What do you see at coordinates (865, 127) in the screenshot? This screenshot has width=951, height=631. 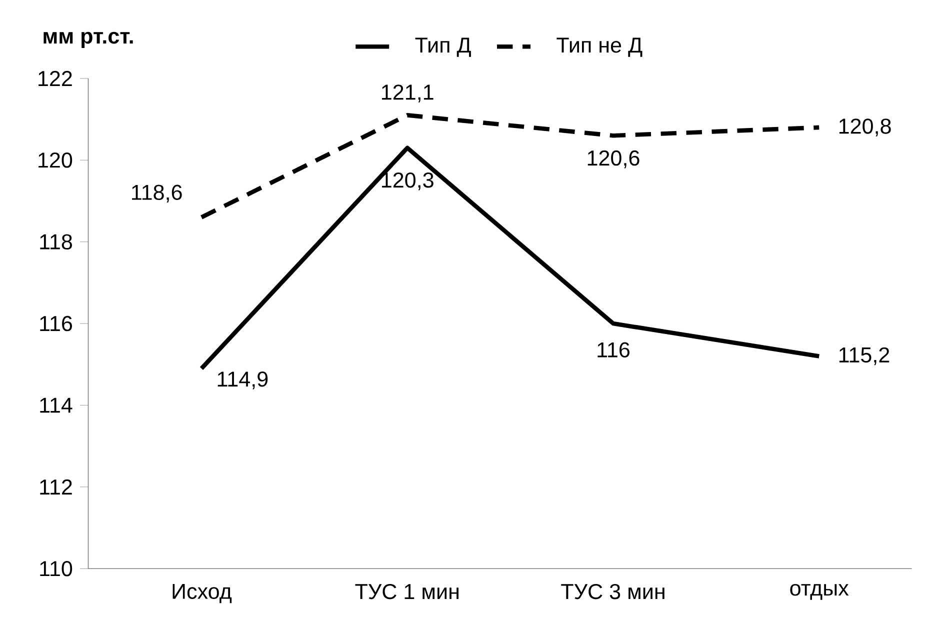 I see `data-label: 120,8` at bounding box center [865, 127].